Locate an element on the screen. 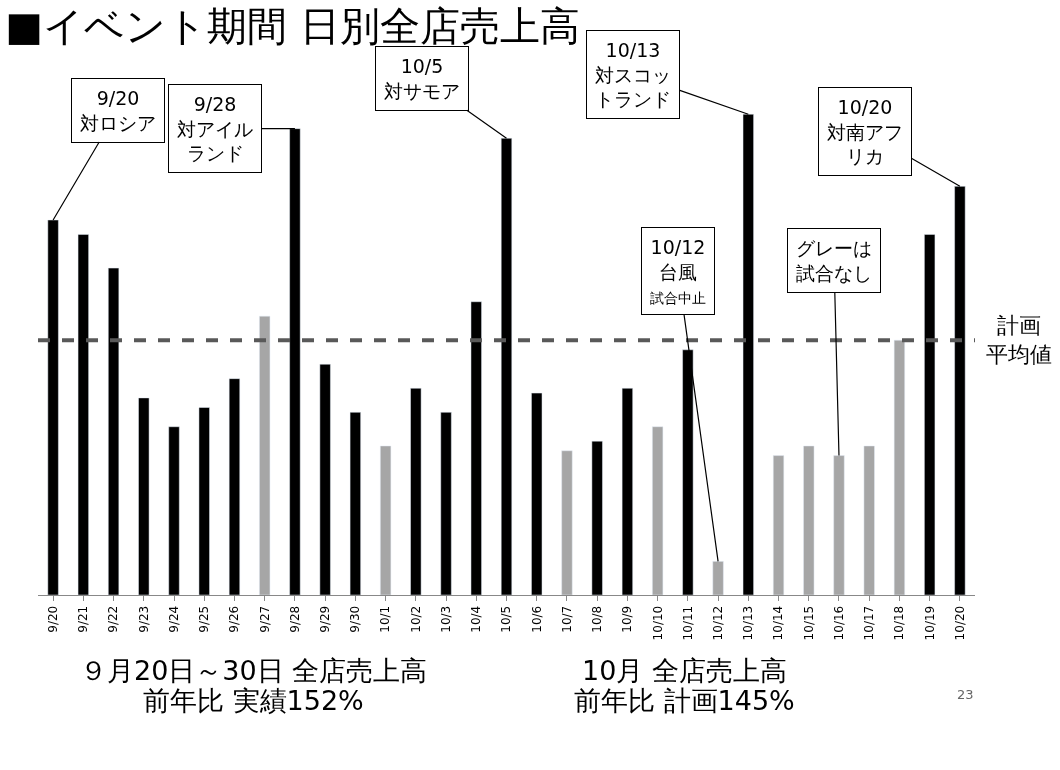 This screenshot has height=770, width=1060. x-tick-label: 9/26 is located at coordinates (234, 619).